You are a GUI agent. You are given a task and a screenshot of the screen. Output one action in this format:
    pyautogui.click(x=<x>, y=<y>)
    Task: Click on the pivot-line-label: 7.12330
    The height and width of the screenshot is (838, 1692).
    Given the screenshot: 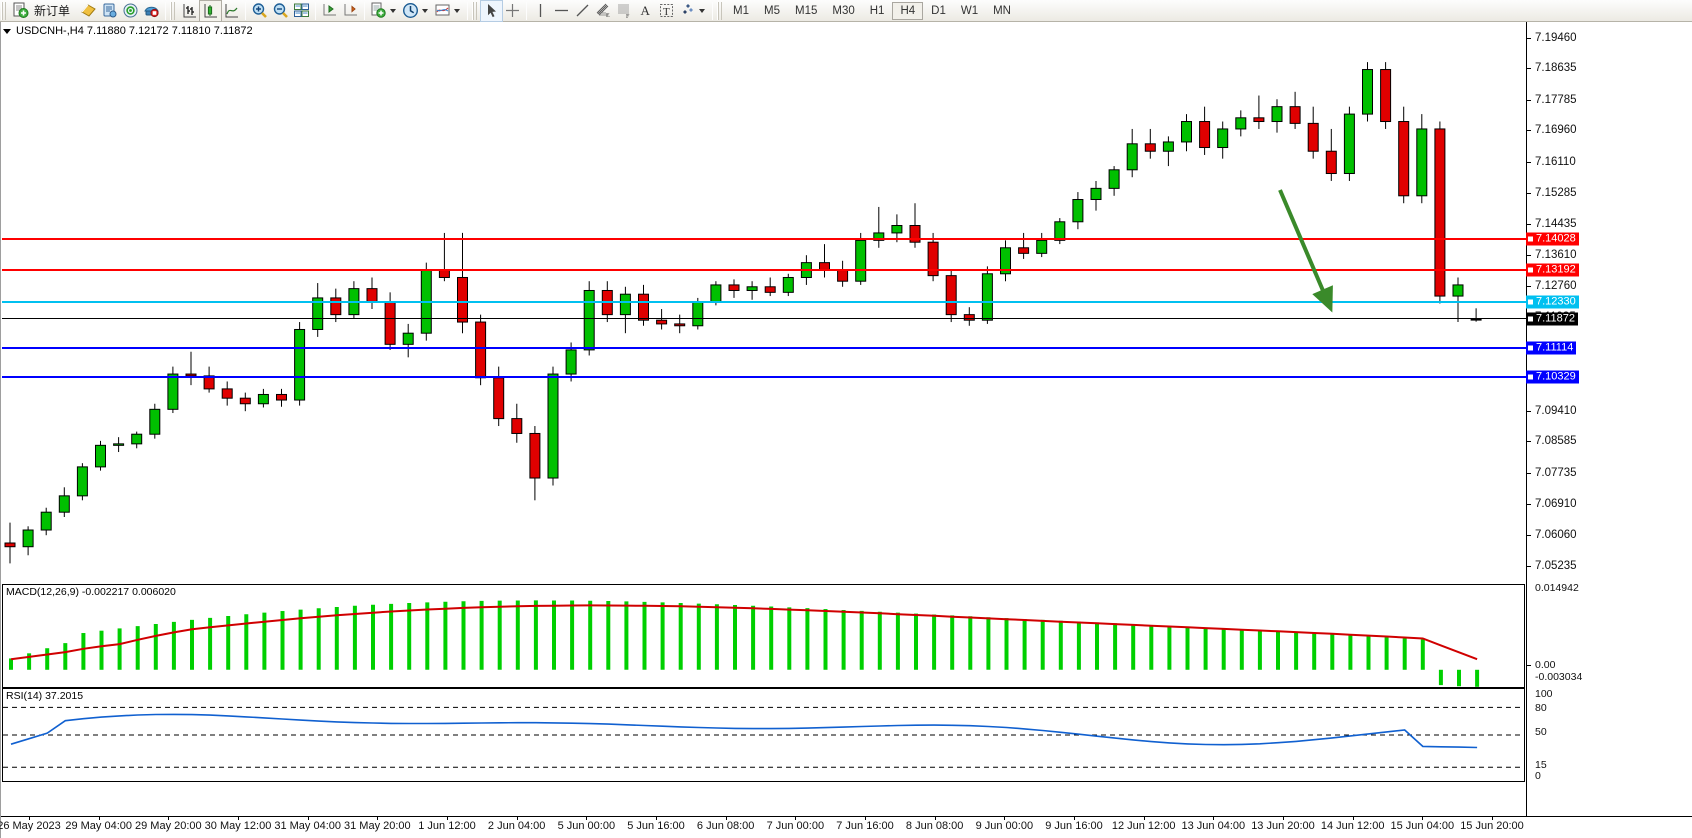 What is the action you would take?
    pyautogui.click(x=1552, y=302)
    